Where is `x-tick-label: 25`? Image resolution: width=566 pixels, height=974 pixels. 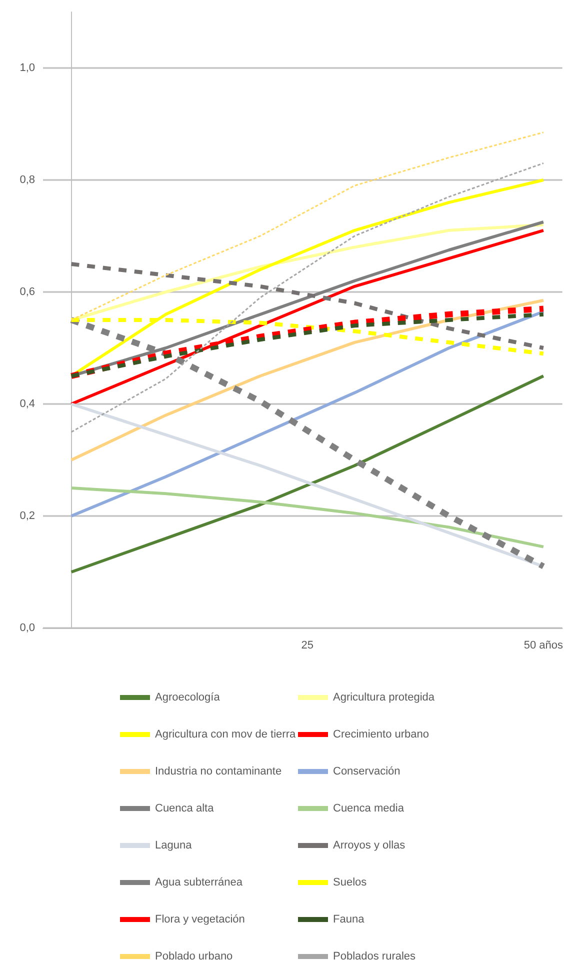
x-tick-label: 25 is located at coordinates (307, 646).